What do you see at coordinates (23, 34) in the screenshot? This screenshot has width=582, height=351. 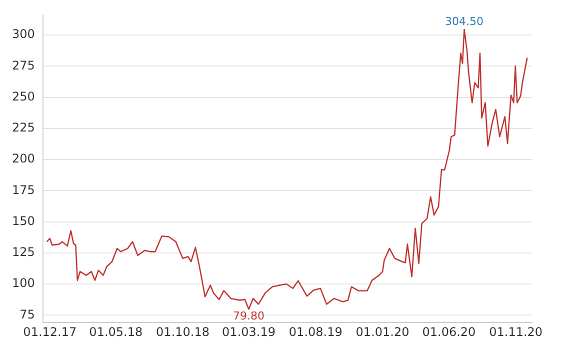 I see `y-tick-label: 300` at bounding box center [23, 34].